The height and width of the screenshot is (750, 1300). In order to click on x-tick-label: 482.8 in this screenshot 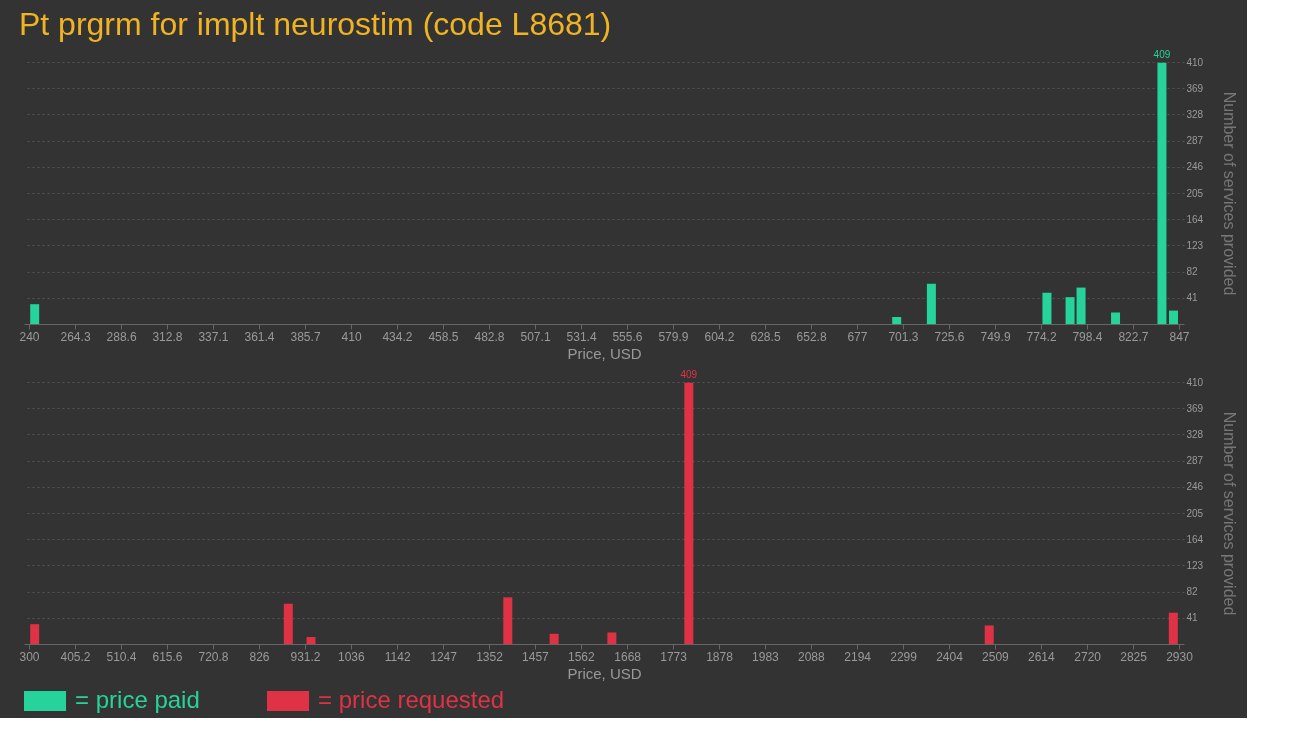, I will do `click(489, 336)`.